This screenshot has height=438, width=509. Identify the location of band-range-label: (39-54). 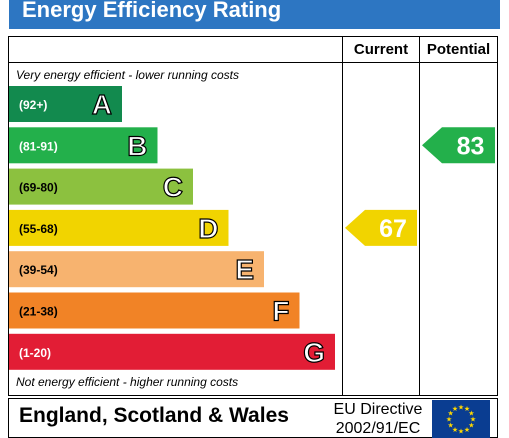
(38, 270).